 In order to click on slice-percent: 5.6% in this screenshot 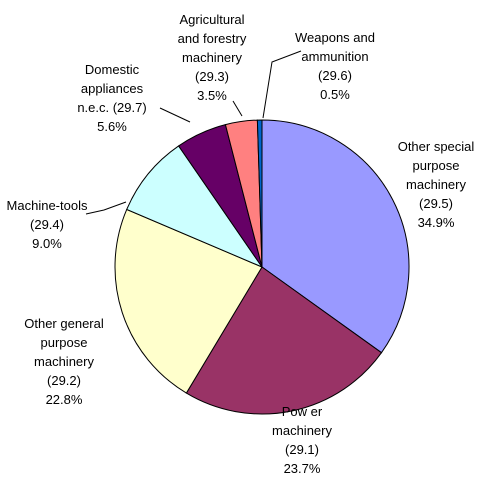, I will do `click(112, 126)`.